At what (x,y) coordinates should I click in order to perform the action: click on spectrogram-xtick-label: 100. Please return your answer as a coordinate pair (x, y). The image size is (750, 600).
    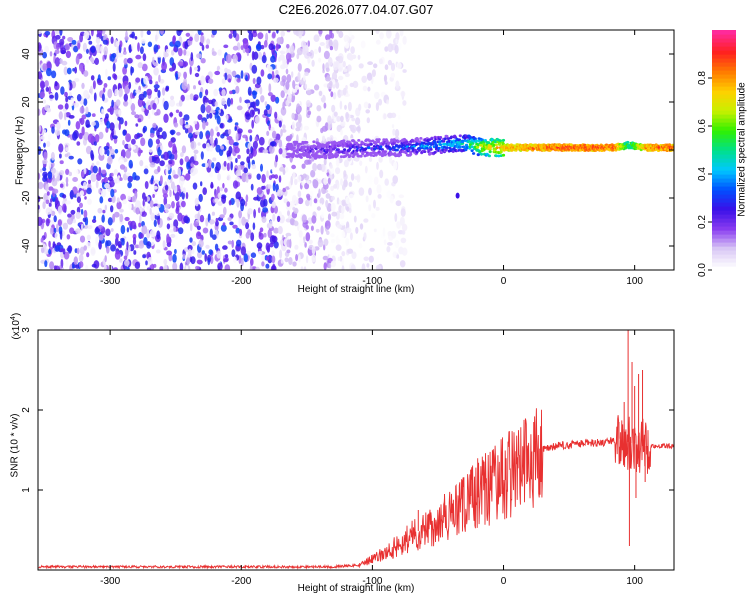
    Looking at the image, I should click on (634, 281).